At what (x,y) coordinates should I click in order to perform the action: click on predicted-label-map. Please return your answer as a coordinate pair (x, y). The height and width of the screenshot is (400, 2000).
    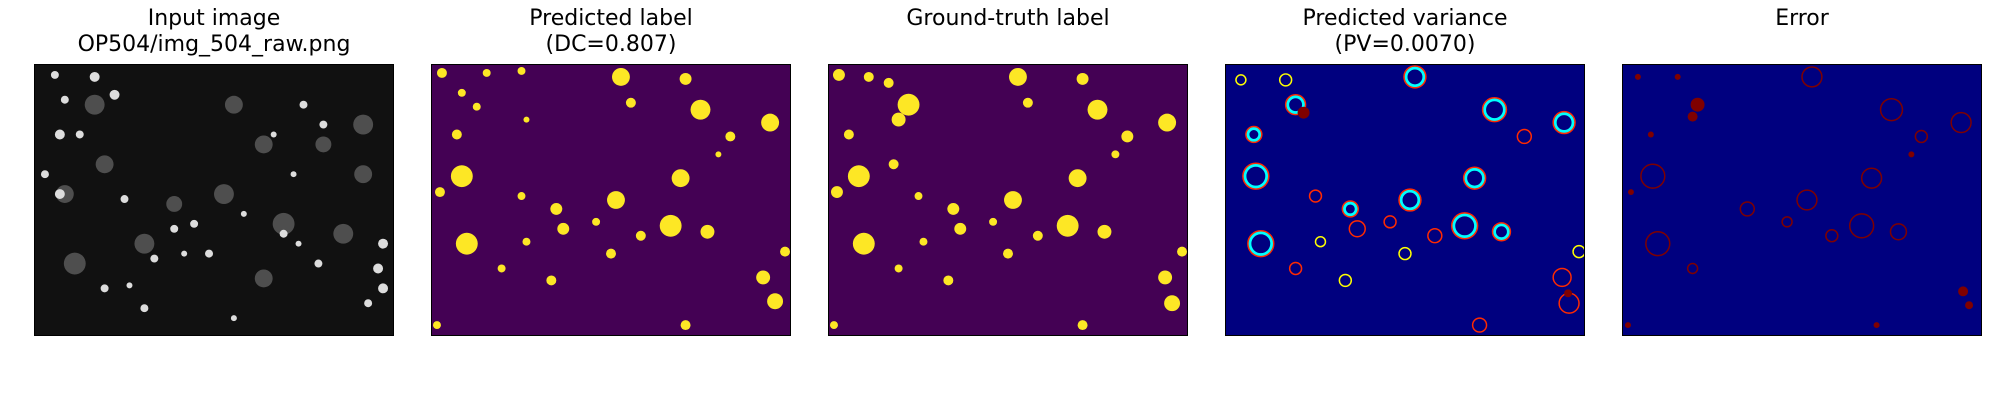
    Looking at the image, I should click on (611, 200).